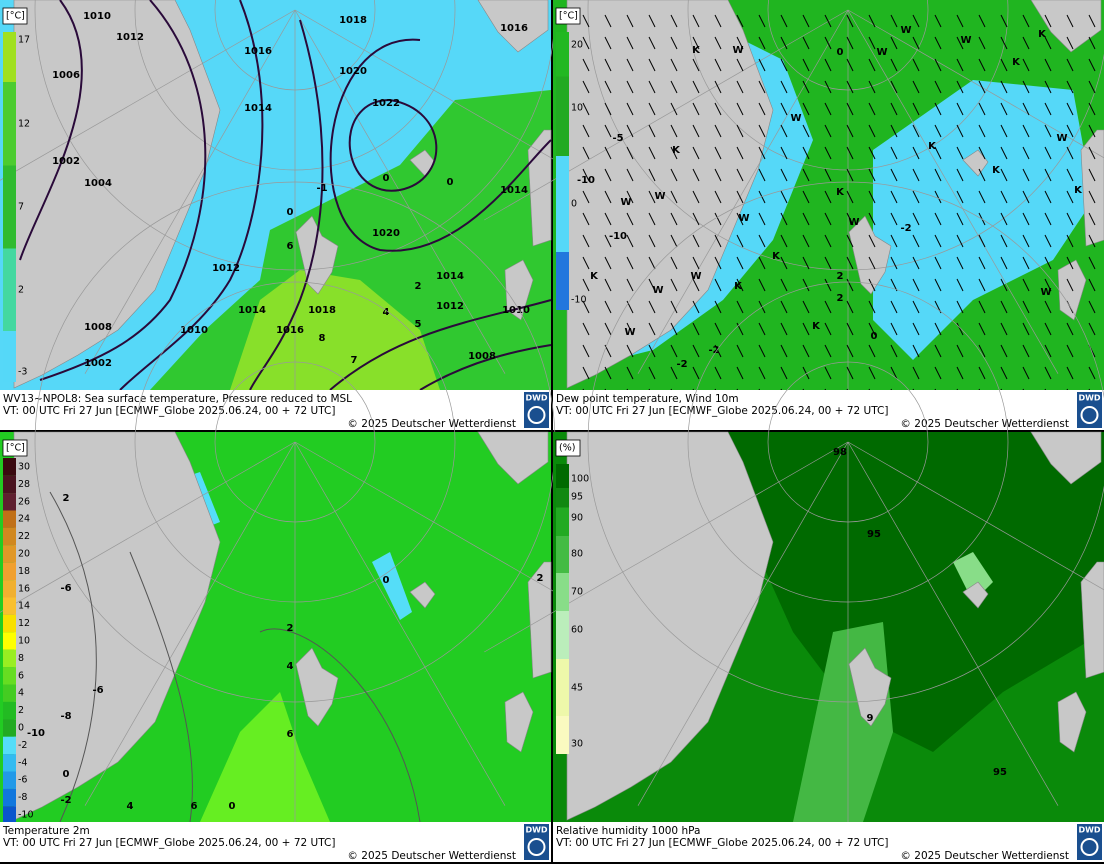  Describe the element at coordinates (46, 831) in the screenshot. I see `caption-title: Temperature 2m` at that location.